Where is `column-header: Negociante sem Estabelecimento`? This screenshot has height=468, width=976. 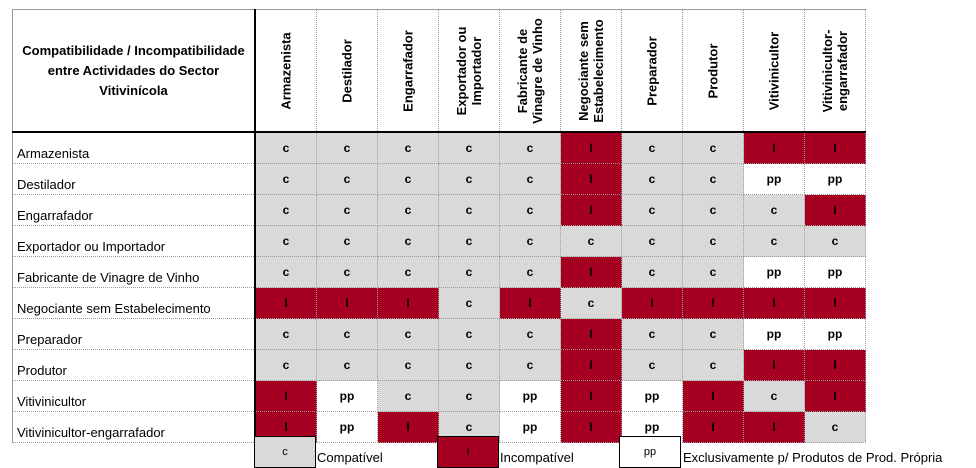 column-header: Negociante sem Estabelecimento is located at coordinates (591, 71).